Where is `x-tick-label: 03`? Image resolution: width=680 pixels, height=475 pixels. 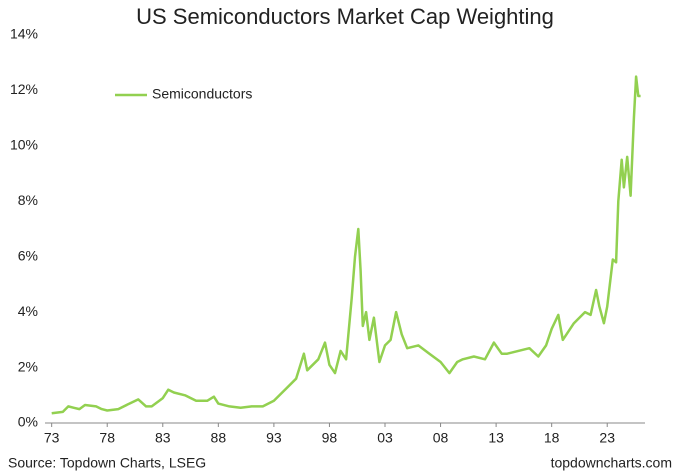
x-tick-label: 03 is located at coordinates (385, 438).